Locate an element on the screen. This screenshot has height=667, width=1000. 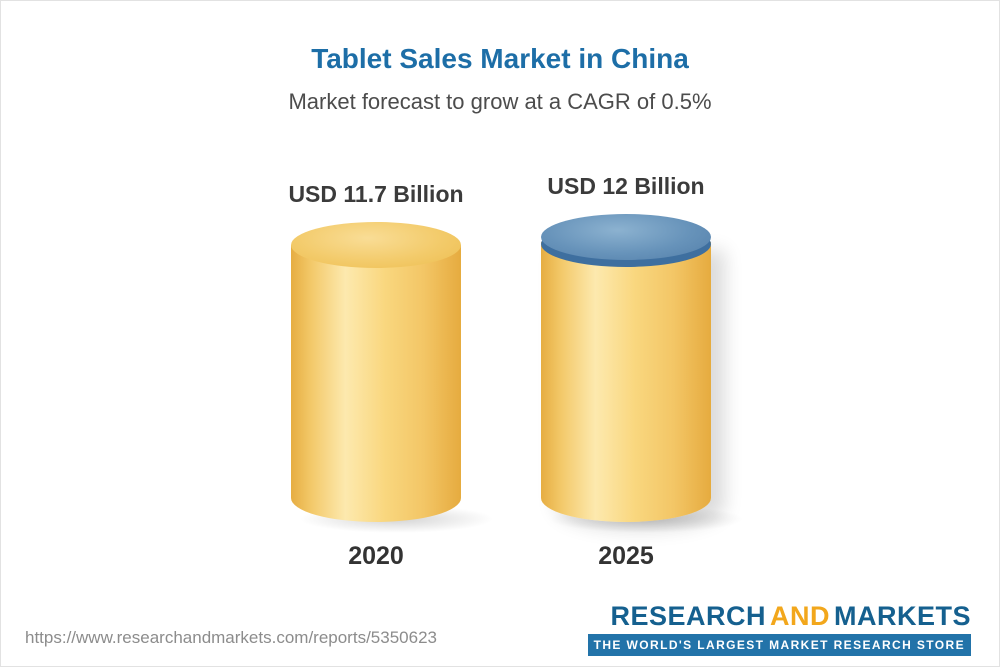
cylinder-top is located at coordinates (376, 245).